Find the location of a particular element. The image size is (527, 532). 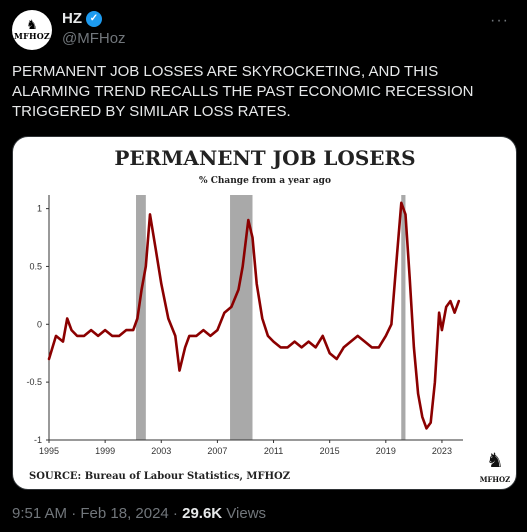

y-tick-label: 1 is located at coordinates (39, 209).